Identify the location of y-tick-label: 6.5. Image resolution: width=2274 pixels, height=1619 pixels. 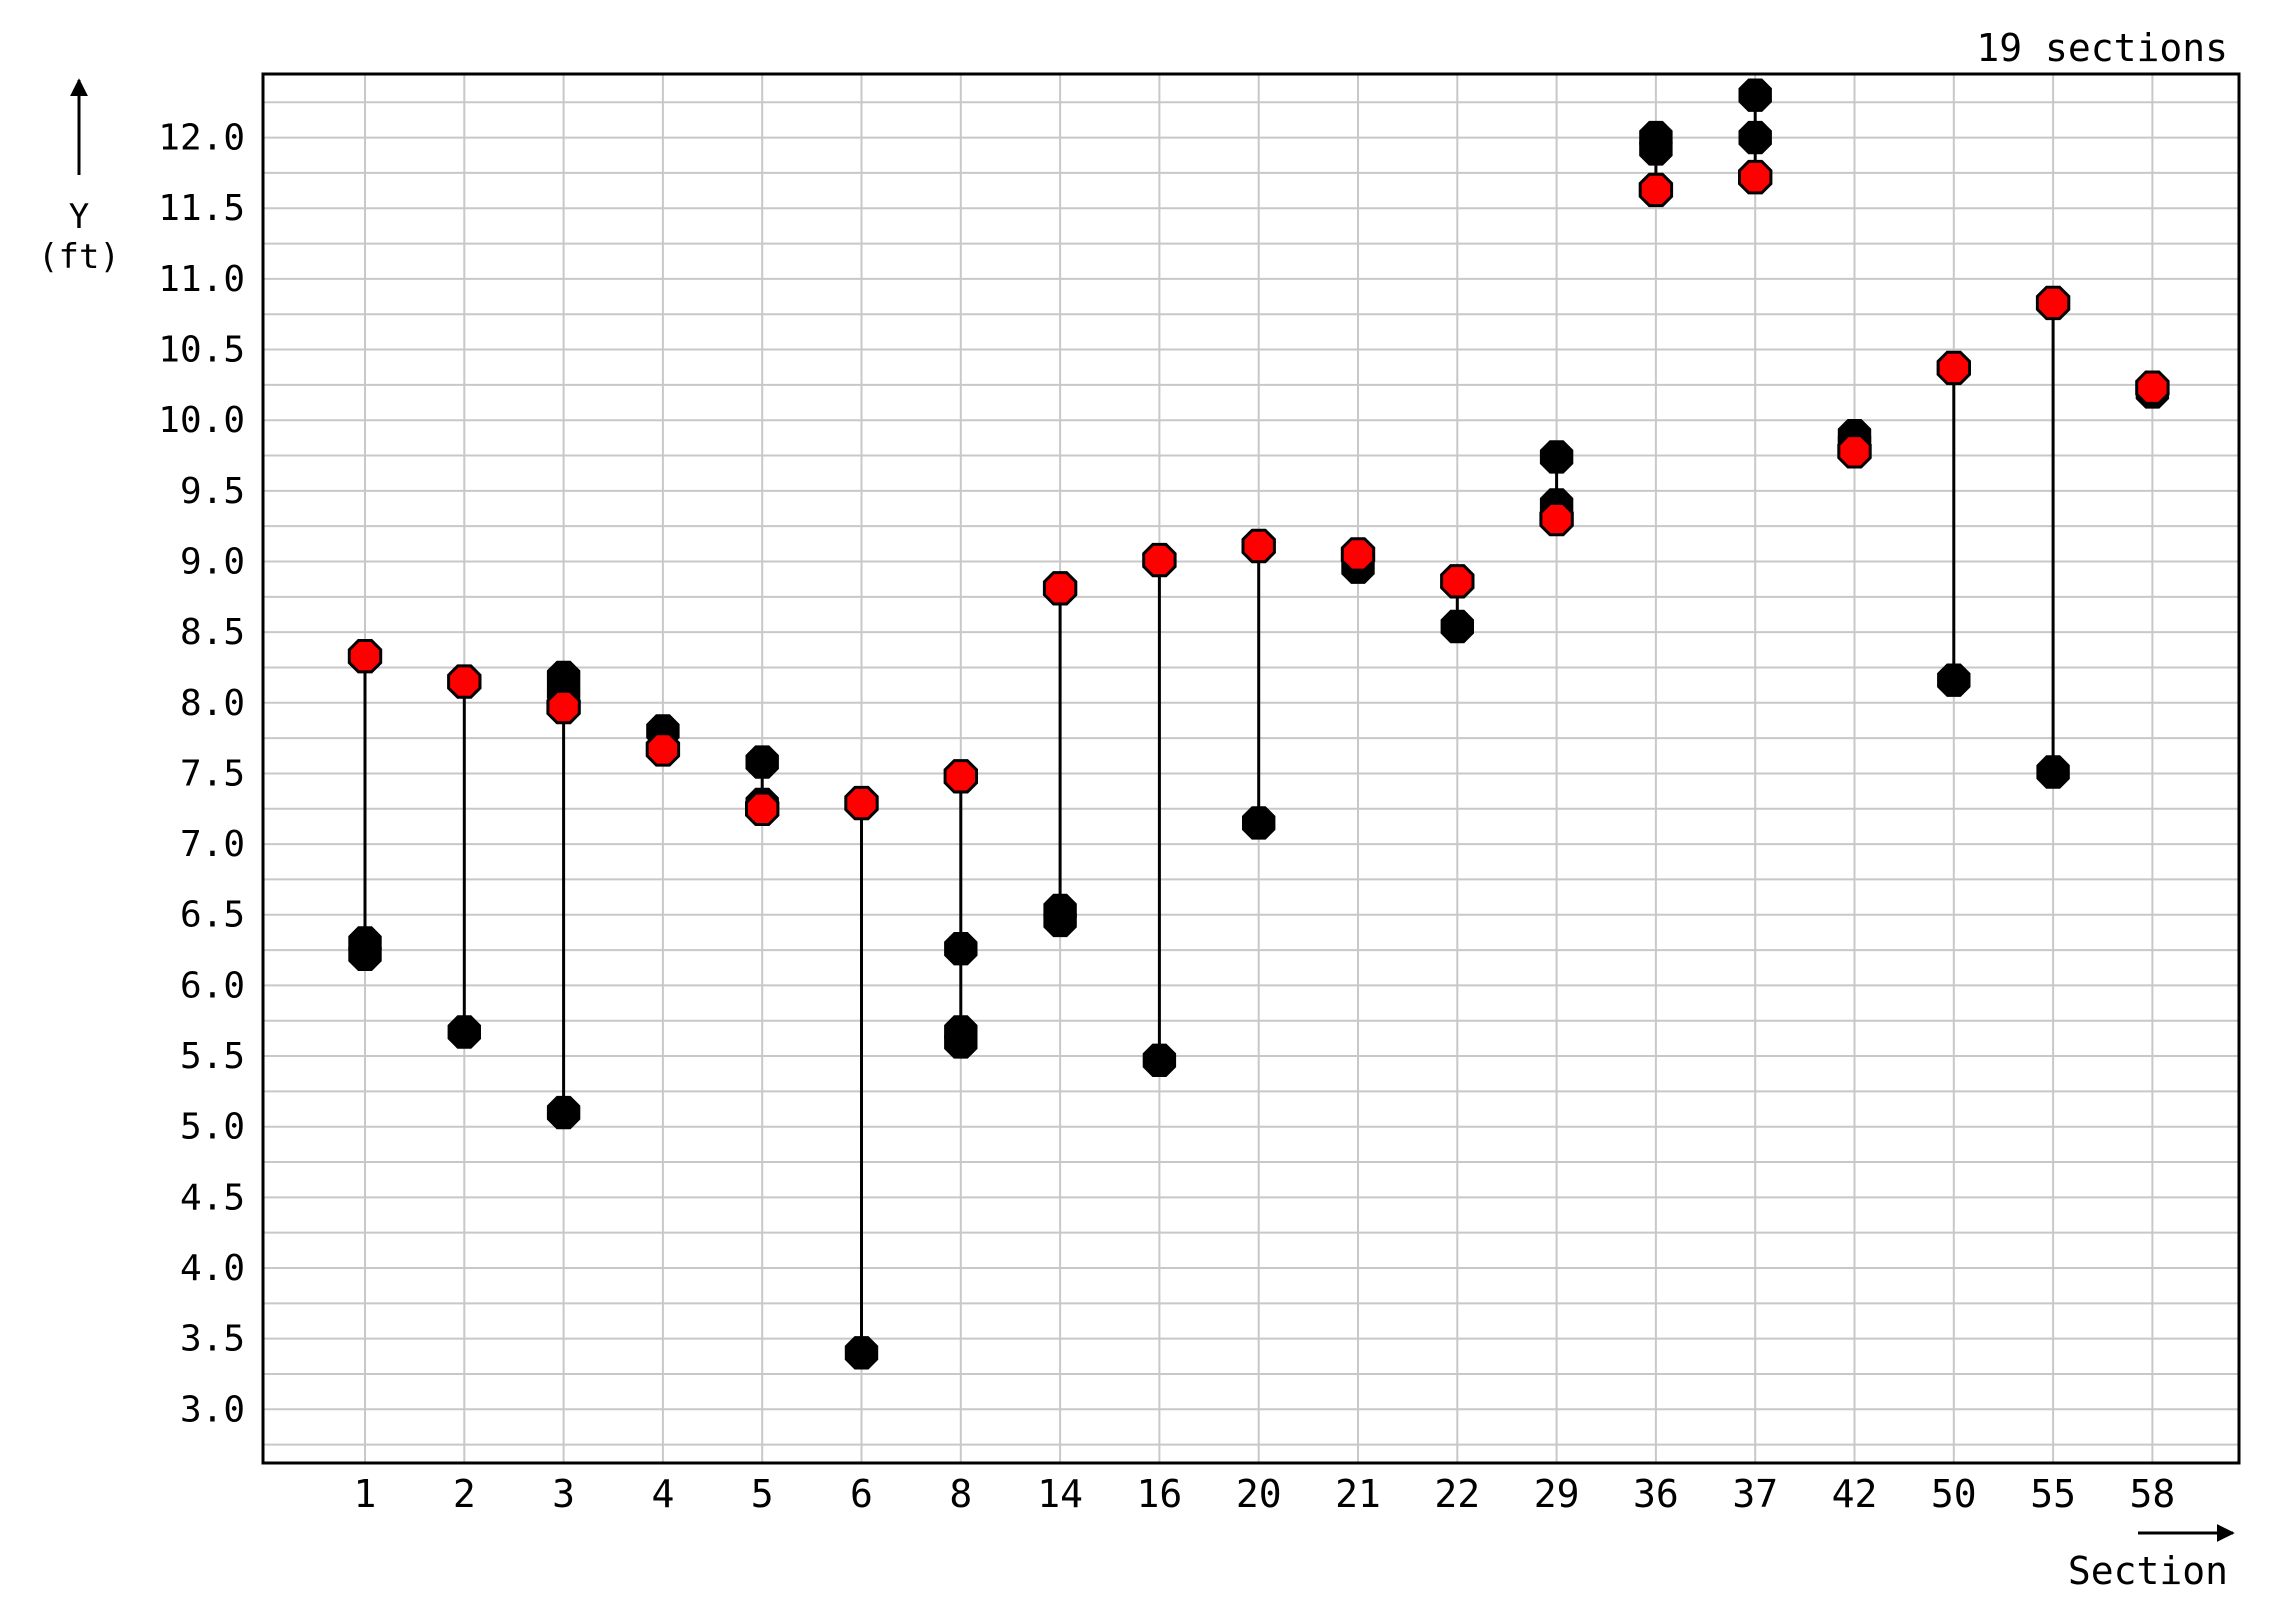
(212, 915).